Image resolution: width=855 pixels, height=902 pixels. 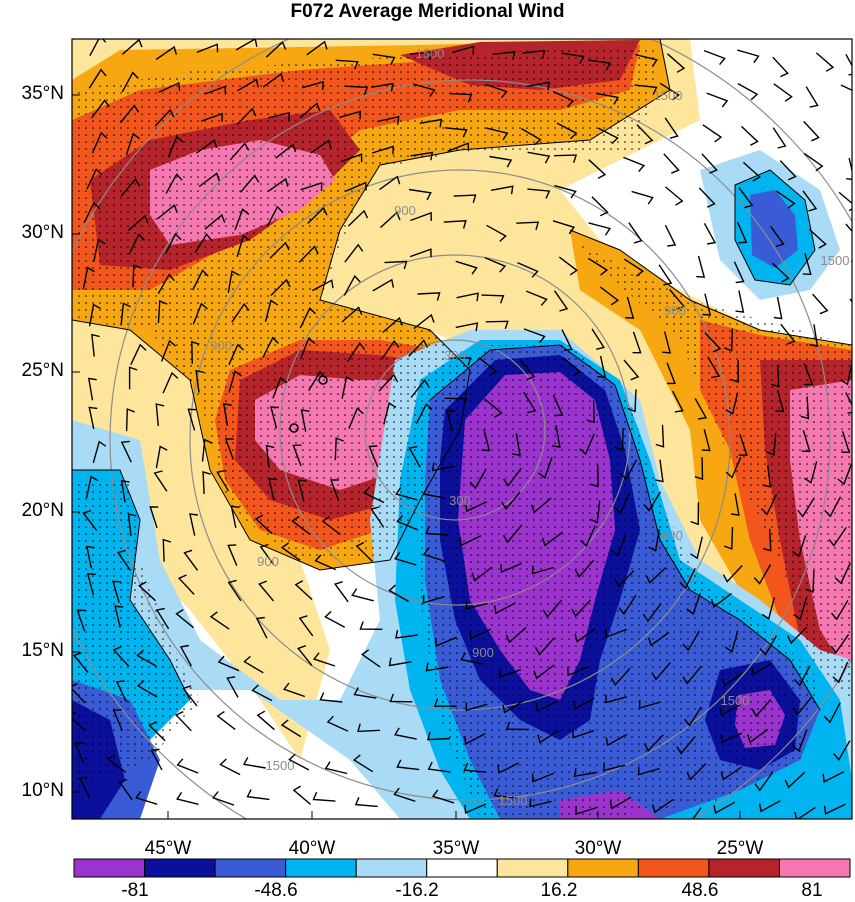 I want to click on colorbar, so click(x=462, y=868).